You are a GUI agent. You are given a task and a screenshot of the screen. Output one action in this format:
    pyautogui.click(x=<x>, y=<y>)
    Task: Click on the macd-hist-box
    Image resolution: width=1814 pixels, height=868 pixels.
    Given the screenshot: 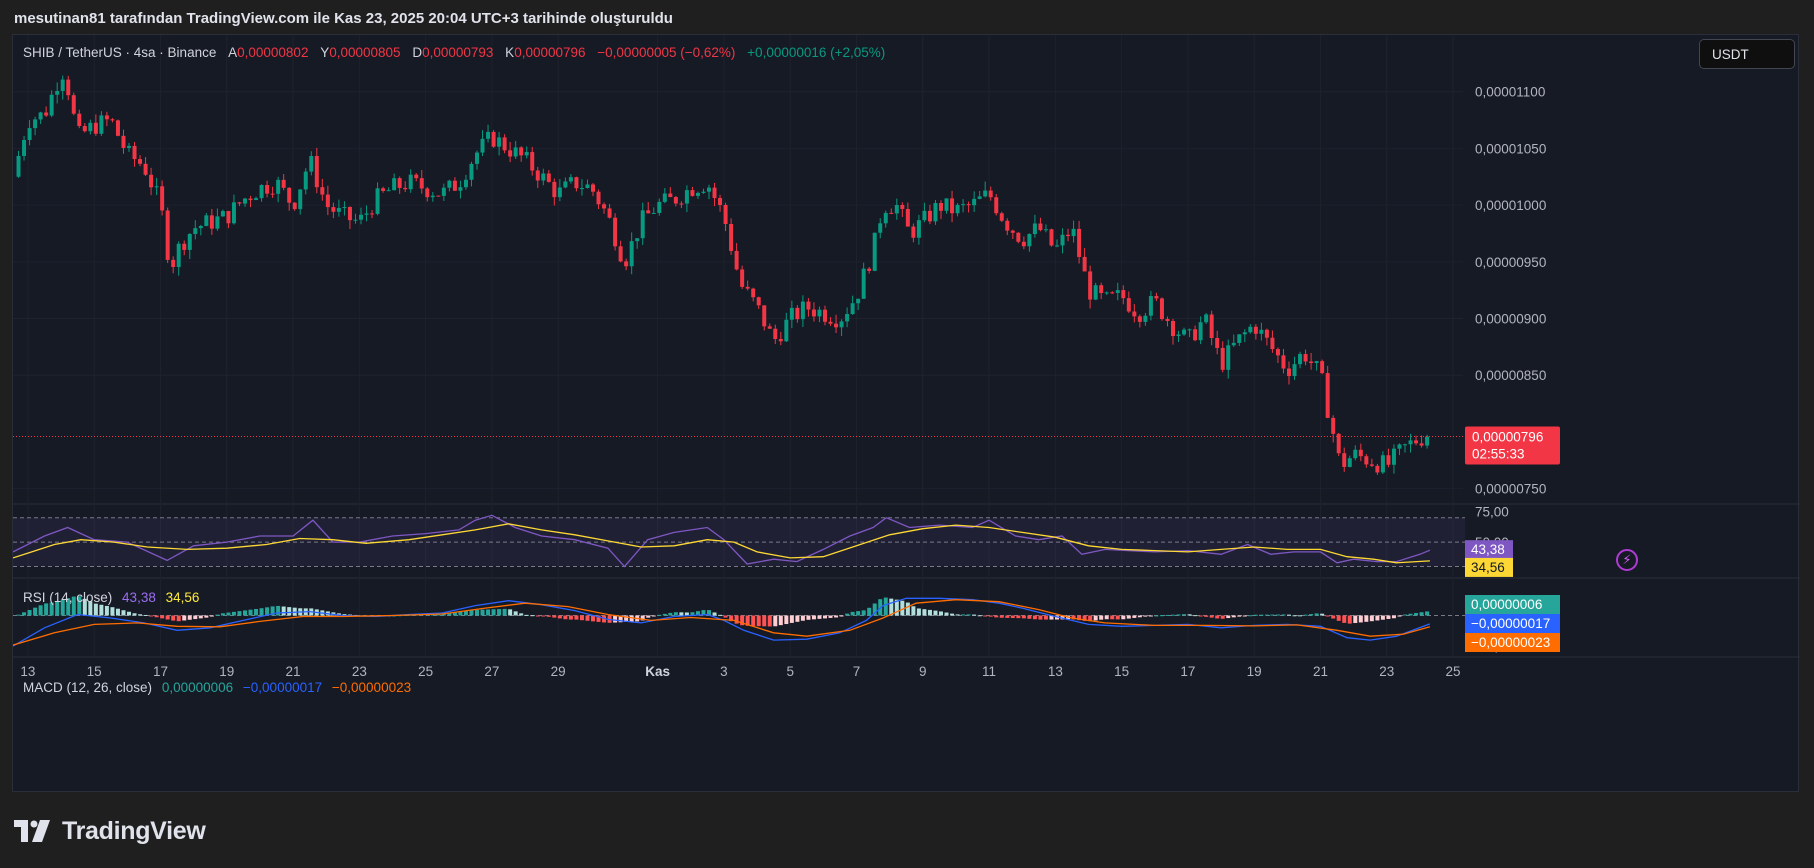 What is the action you would take?
    pyautogui.click(x=1512, y=604)
    